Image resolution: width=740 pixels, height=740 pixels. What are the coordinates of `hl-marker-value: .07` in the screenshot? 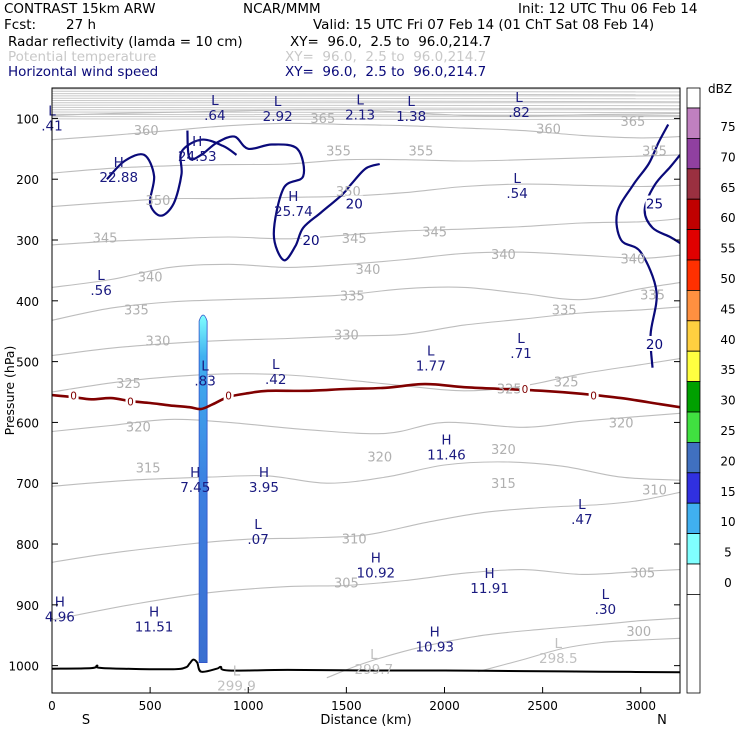 It's located at (257, 540).